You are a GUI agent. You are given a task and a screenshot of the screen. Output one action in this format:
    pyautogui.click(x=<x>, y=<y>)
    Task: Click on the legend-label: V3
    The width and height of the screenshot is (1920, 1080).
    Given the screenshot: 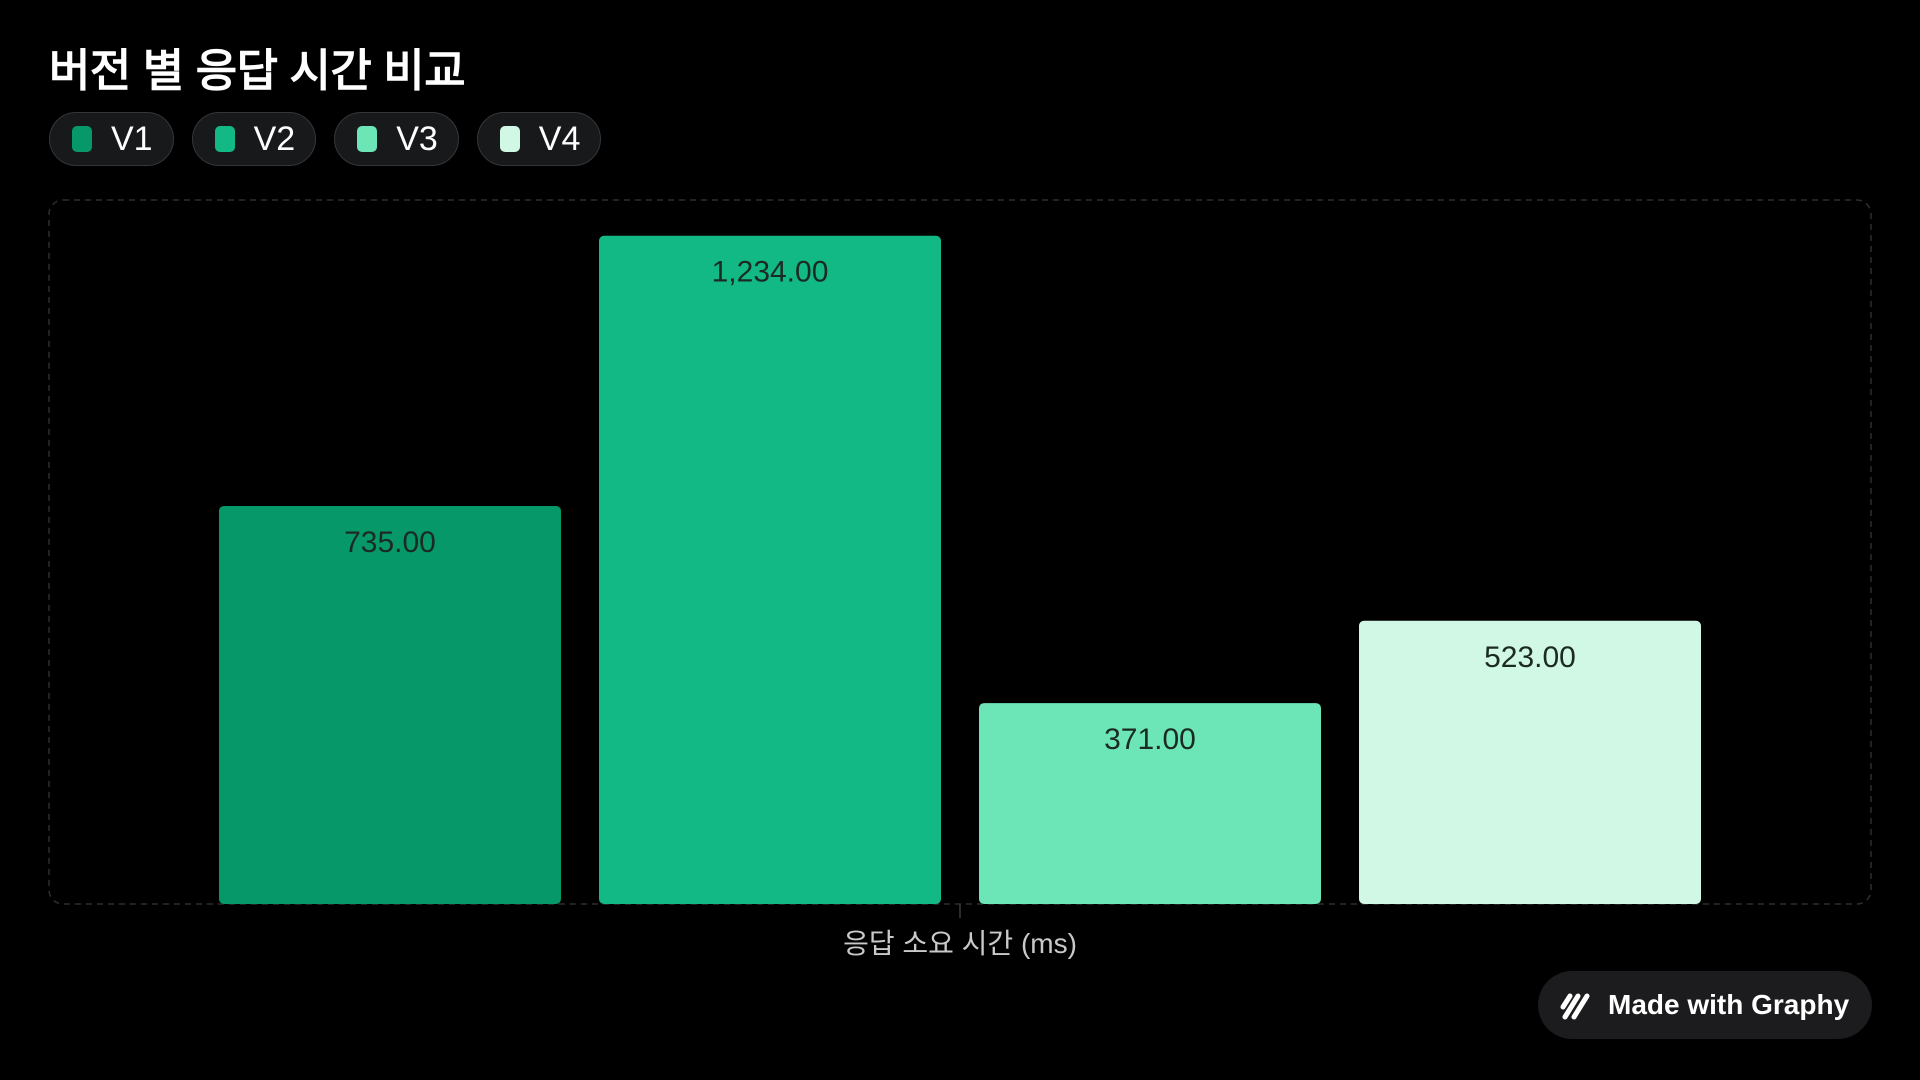 What is the action you would take?
    pyautogui.click(x=417, y=139)
    